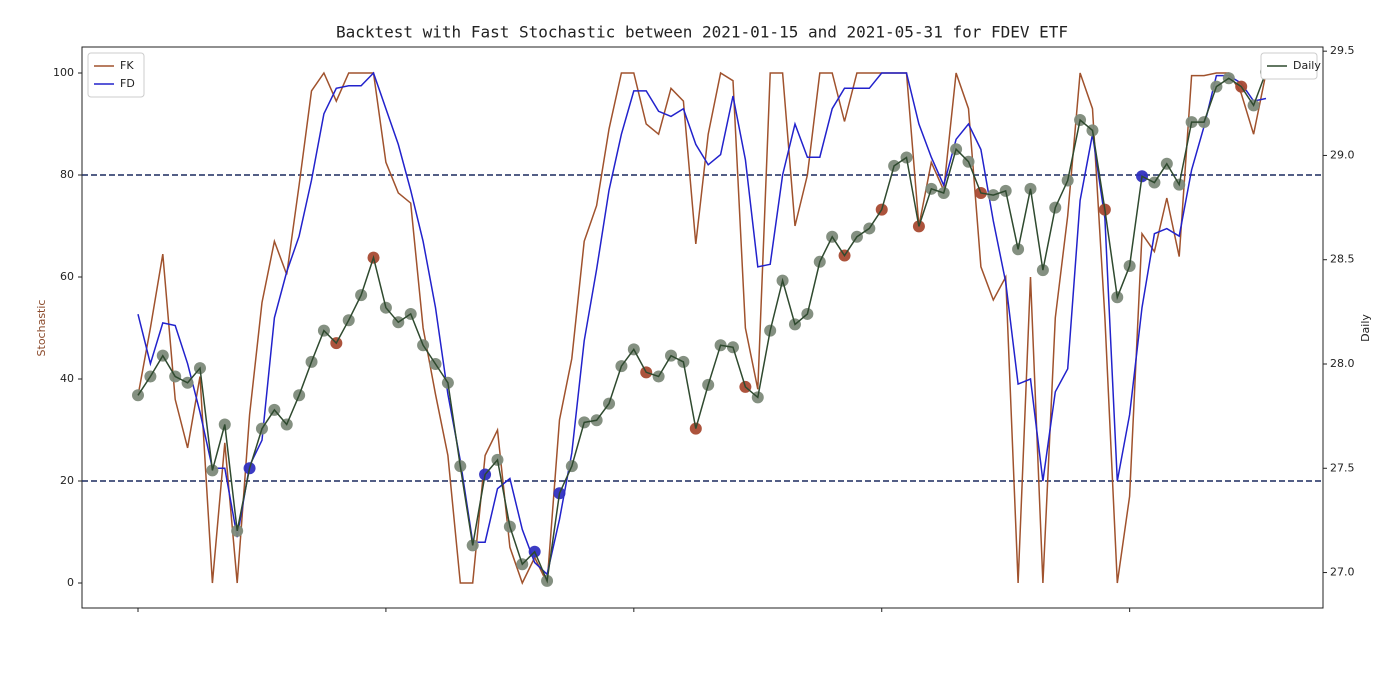  Describe the element at coordinates (67, 480) in the screenshot. I see `y-tick-label: 20` at that location.